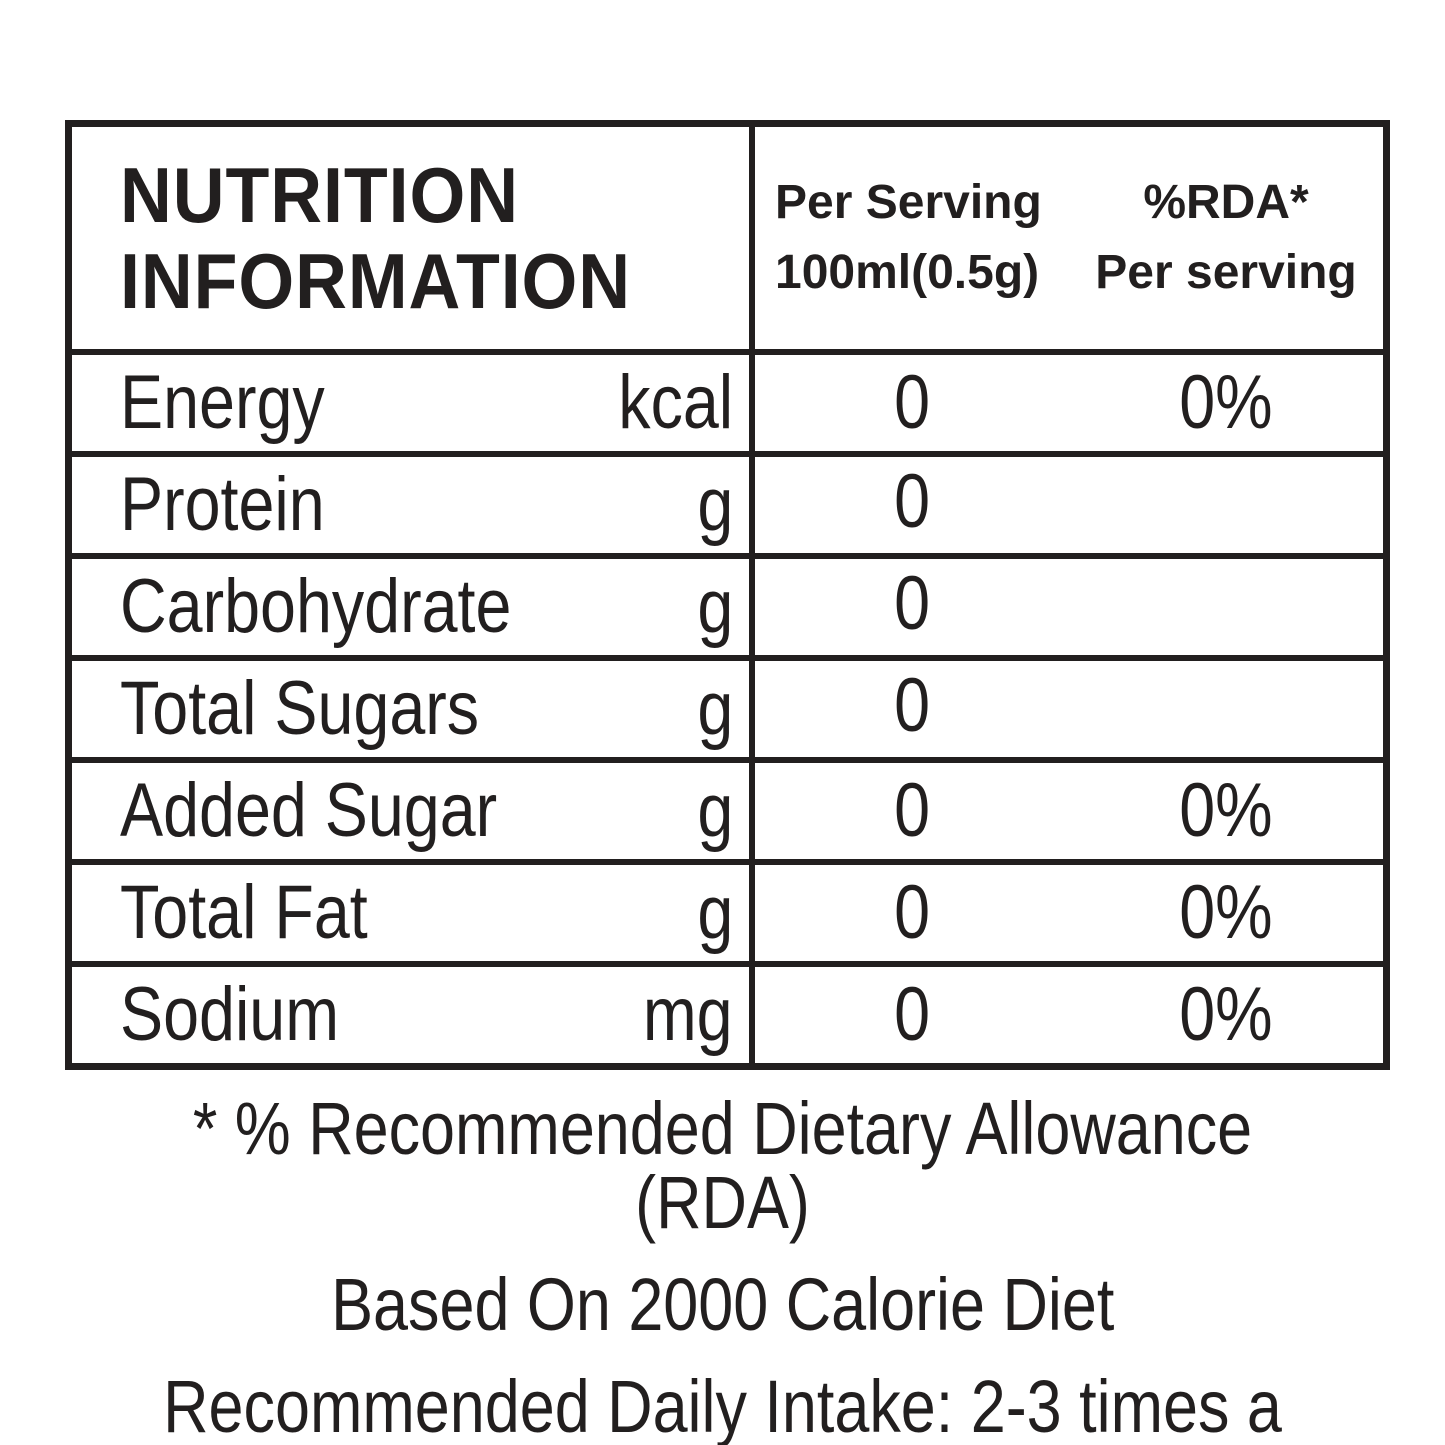  What do you see at coordinates (908, 237) in the screenshot?
I see `per-serving-header: Per Serving 100ml(0.5g)` at bounding box center [908, 237].